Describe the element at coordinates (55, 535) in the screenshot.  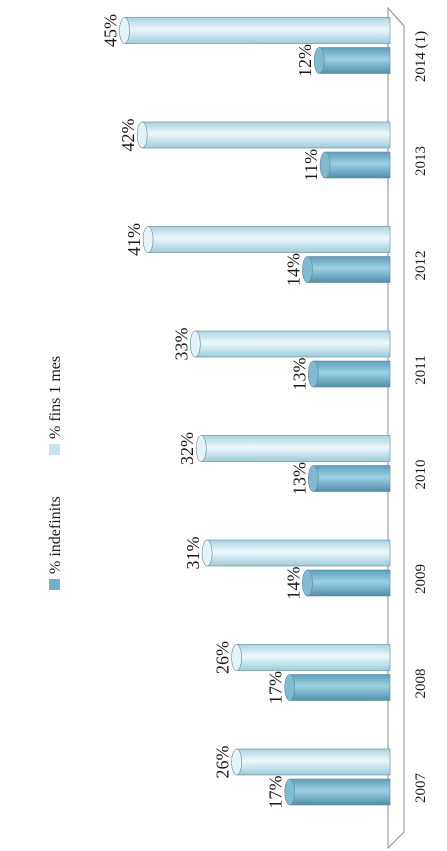
I see `legend-label-indefinits: % indefinits` at that location.